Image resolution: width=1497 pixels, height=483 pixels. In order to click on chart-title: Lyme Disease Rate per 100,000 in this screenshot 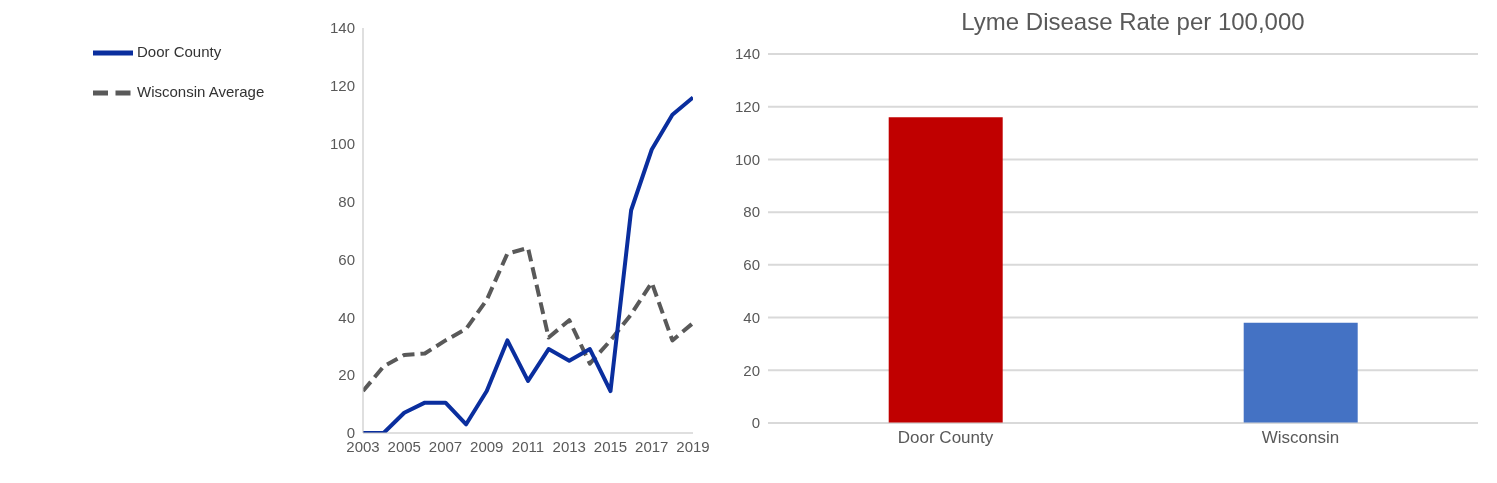, I will do `click(1133, 22)`.